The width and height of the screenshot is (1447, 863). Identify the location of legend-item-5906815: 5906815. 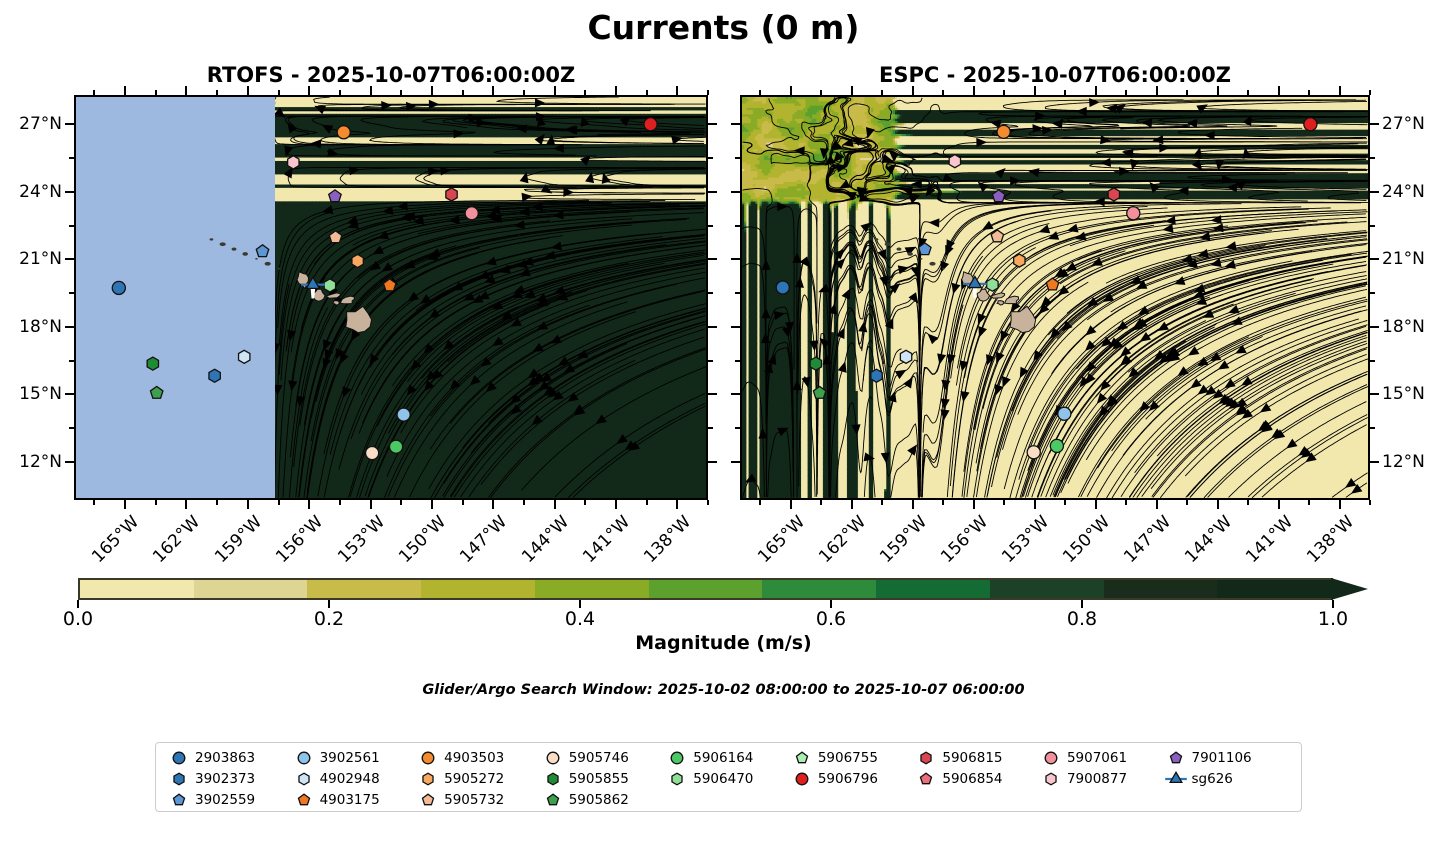
(979, 758).